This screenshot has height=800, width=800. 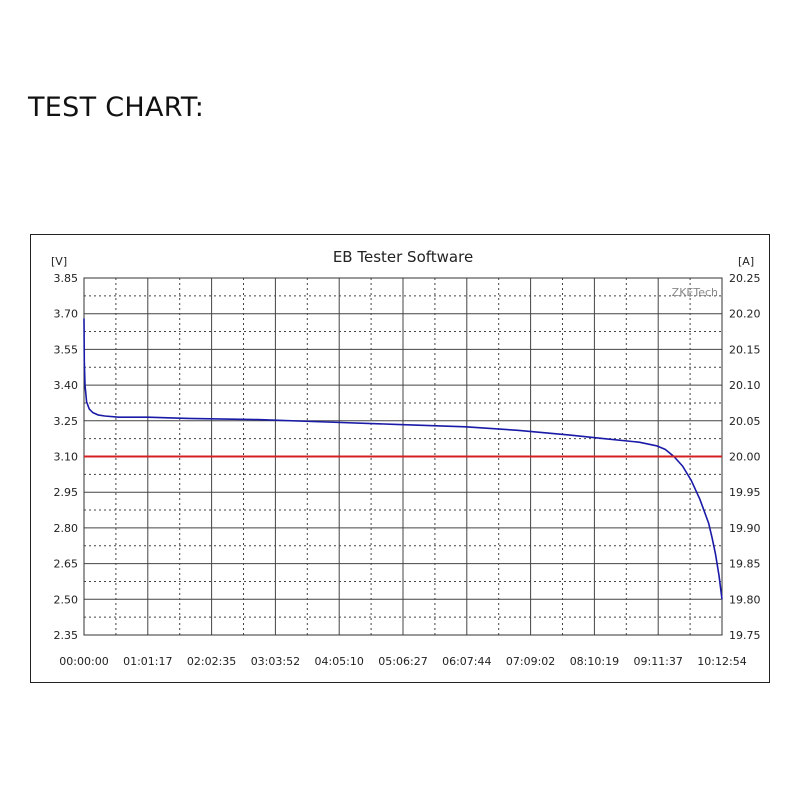 I want to click on y-left-tick-label: 2.65, so click(x=66, y=564).